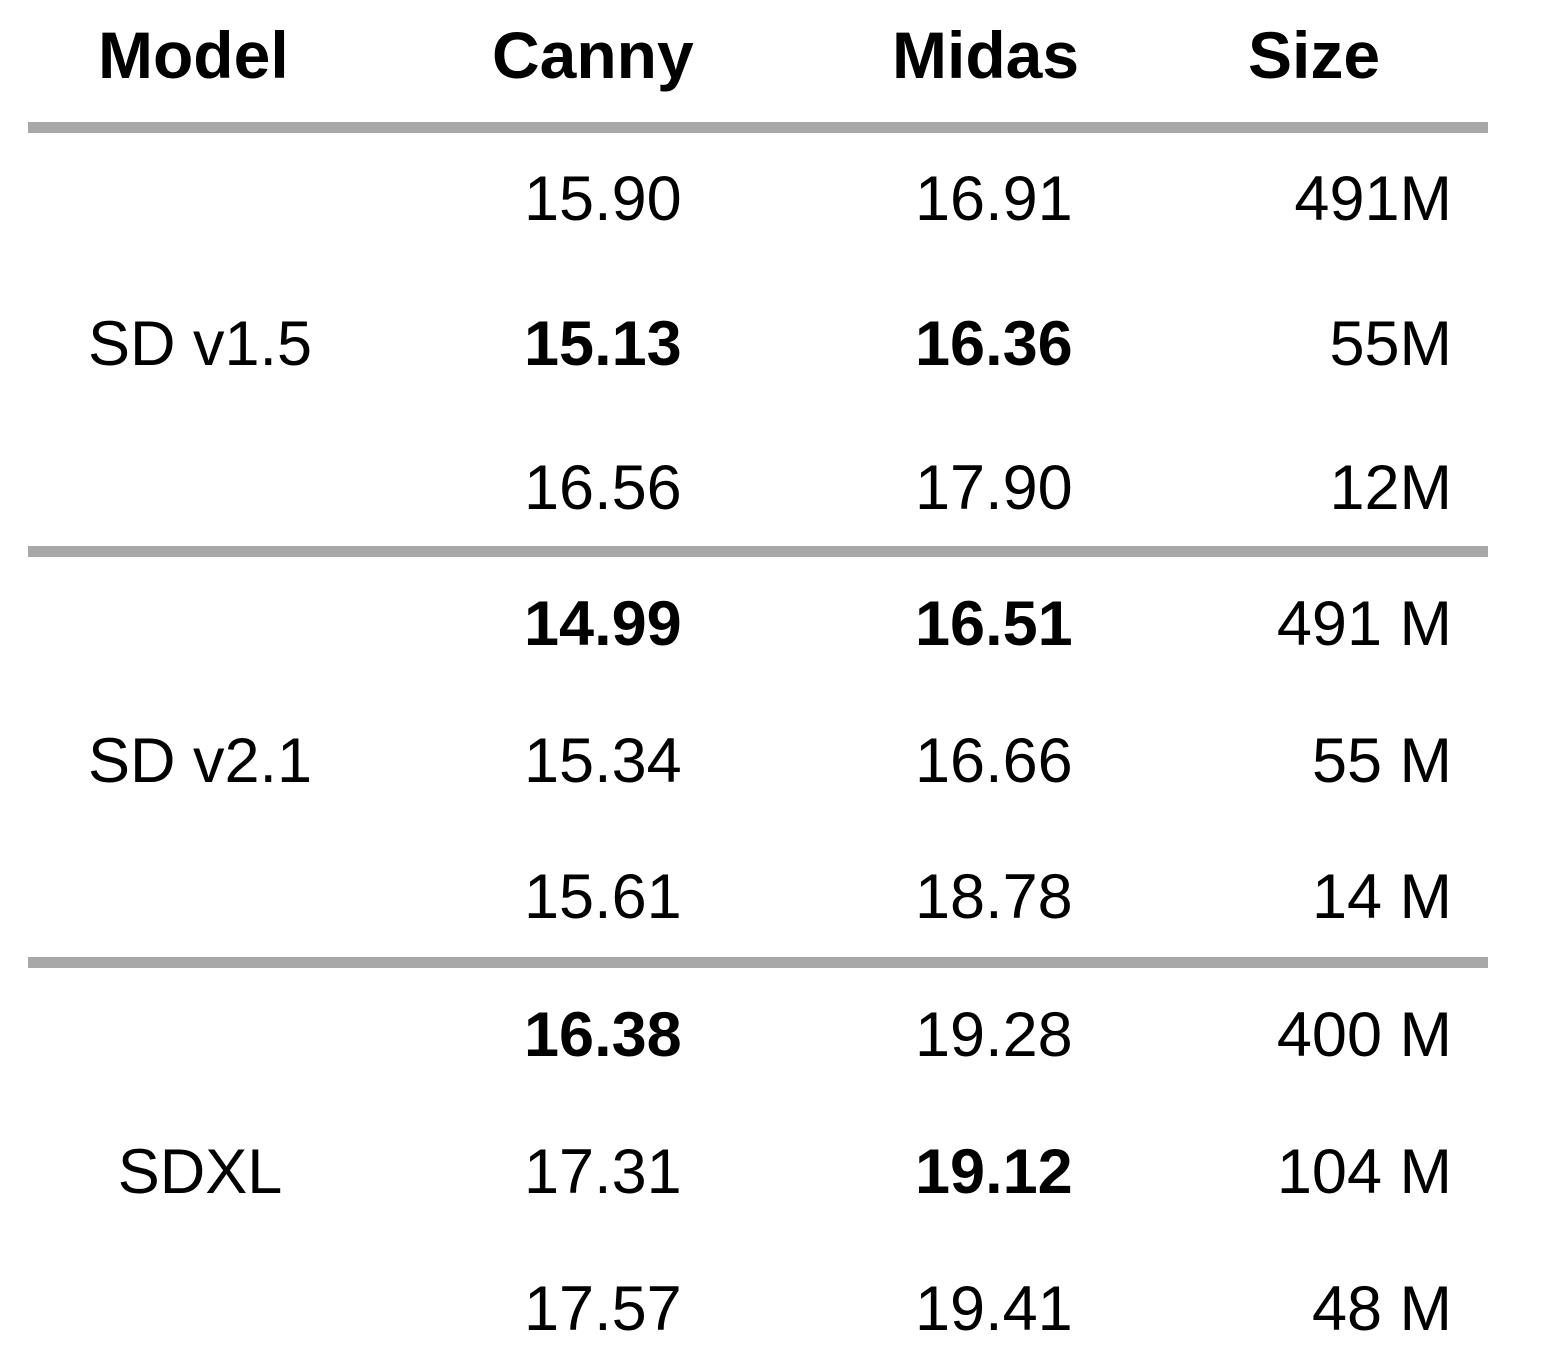 The image size is (1550, 1349). Describe the element at coordinates (1390, 488) in the screenshot. I see `size-value: 12M` at that location.